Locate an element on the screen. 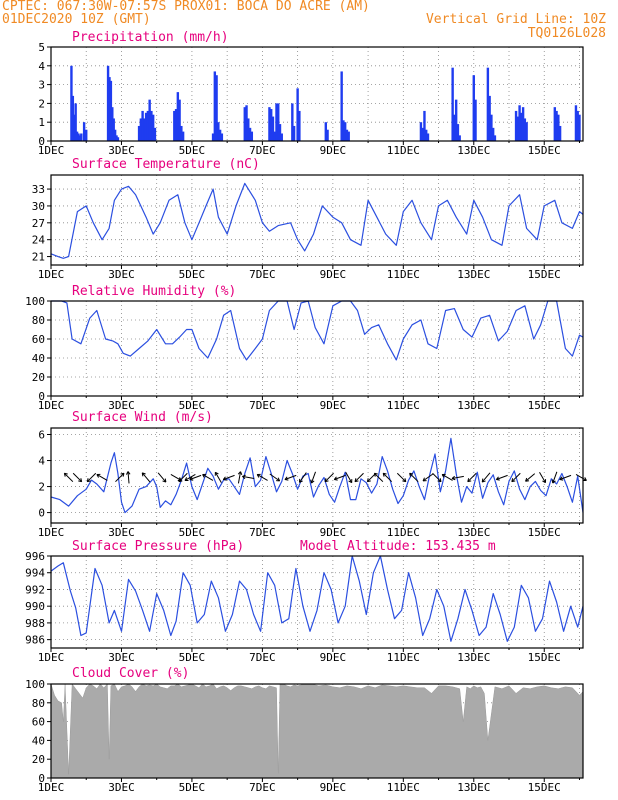  header-grid-note: Vertical Grid Line: 10Z is located at coordinates (515, 19).